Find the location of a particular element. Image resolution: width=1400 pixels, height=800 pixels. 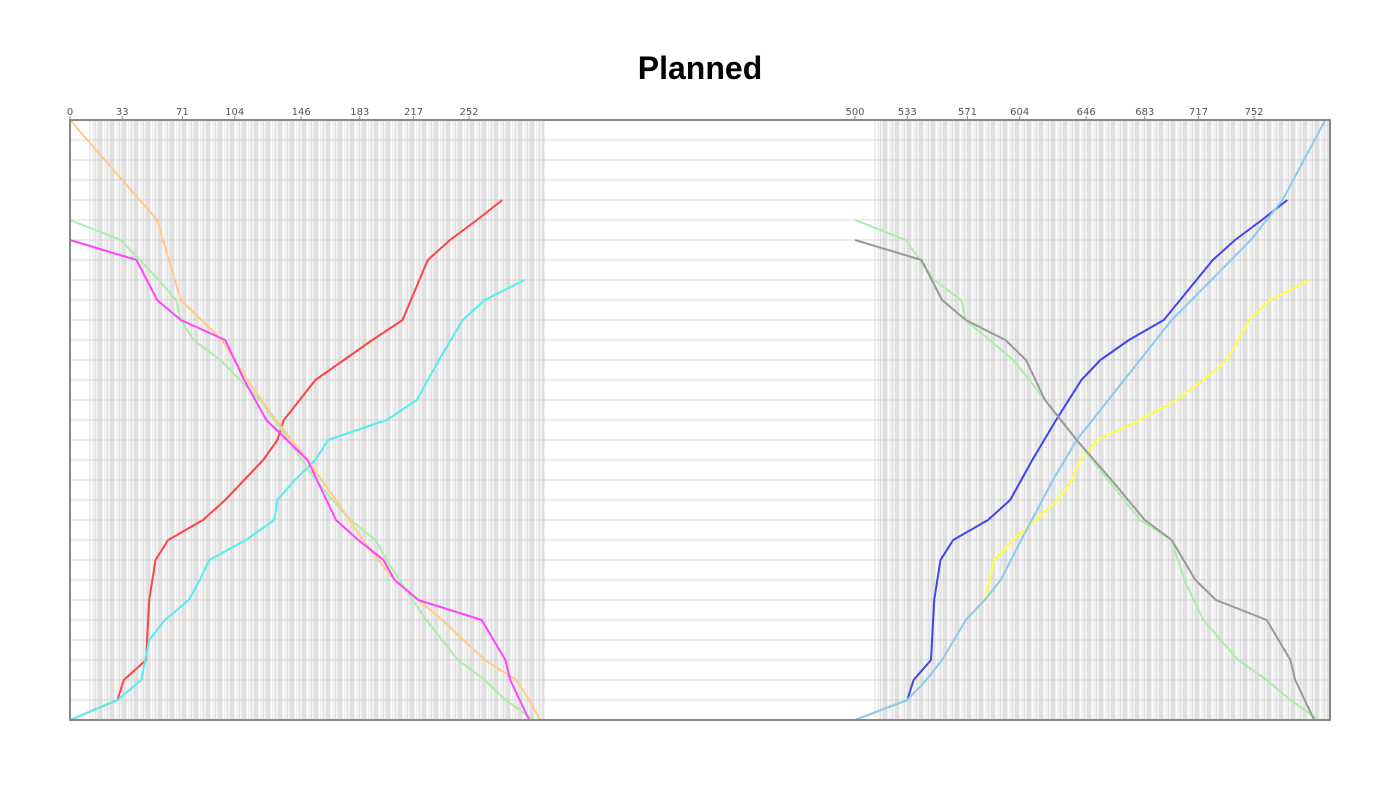

x-tick-label: 0 is located at coordinates (70, 112).